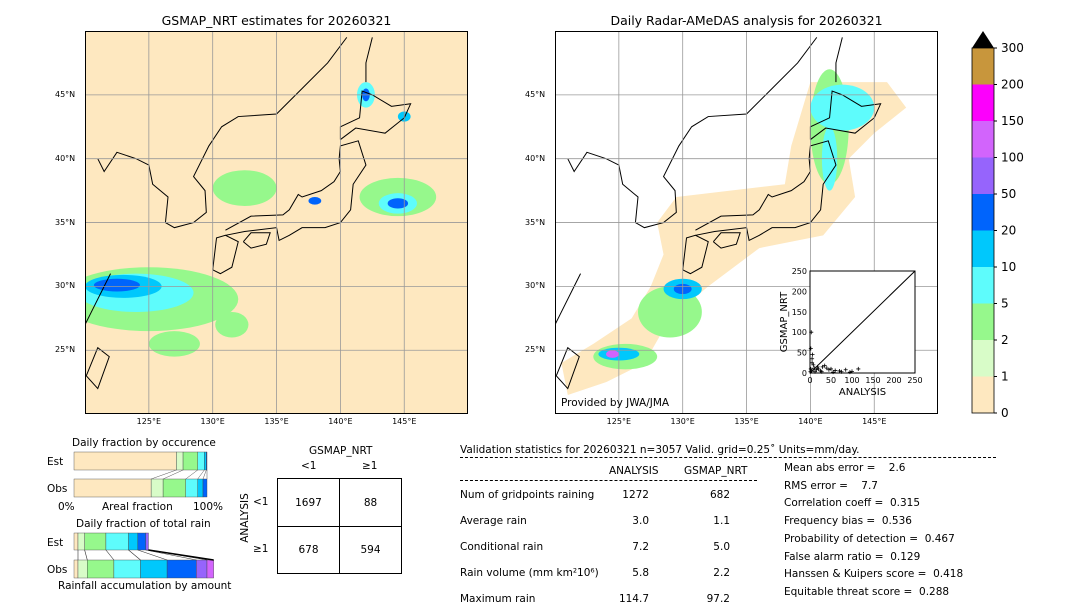 This screenshot has height=612, width=1080. Describe the element at coordinates (535, 222) in the screenshot. I see `lat-tick: 35°N` at that location.